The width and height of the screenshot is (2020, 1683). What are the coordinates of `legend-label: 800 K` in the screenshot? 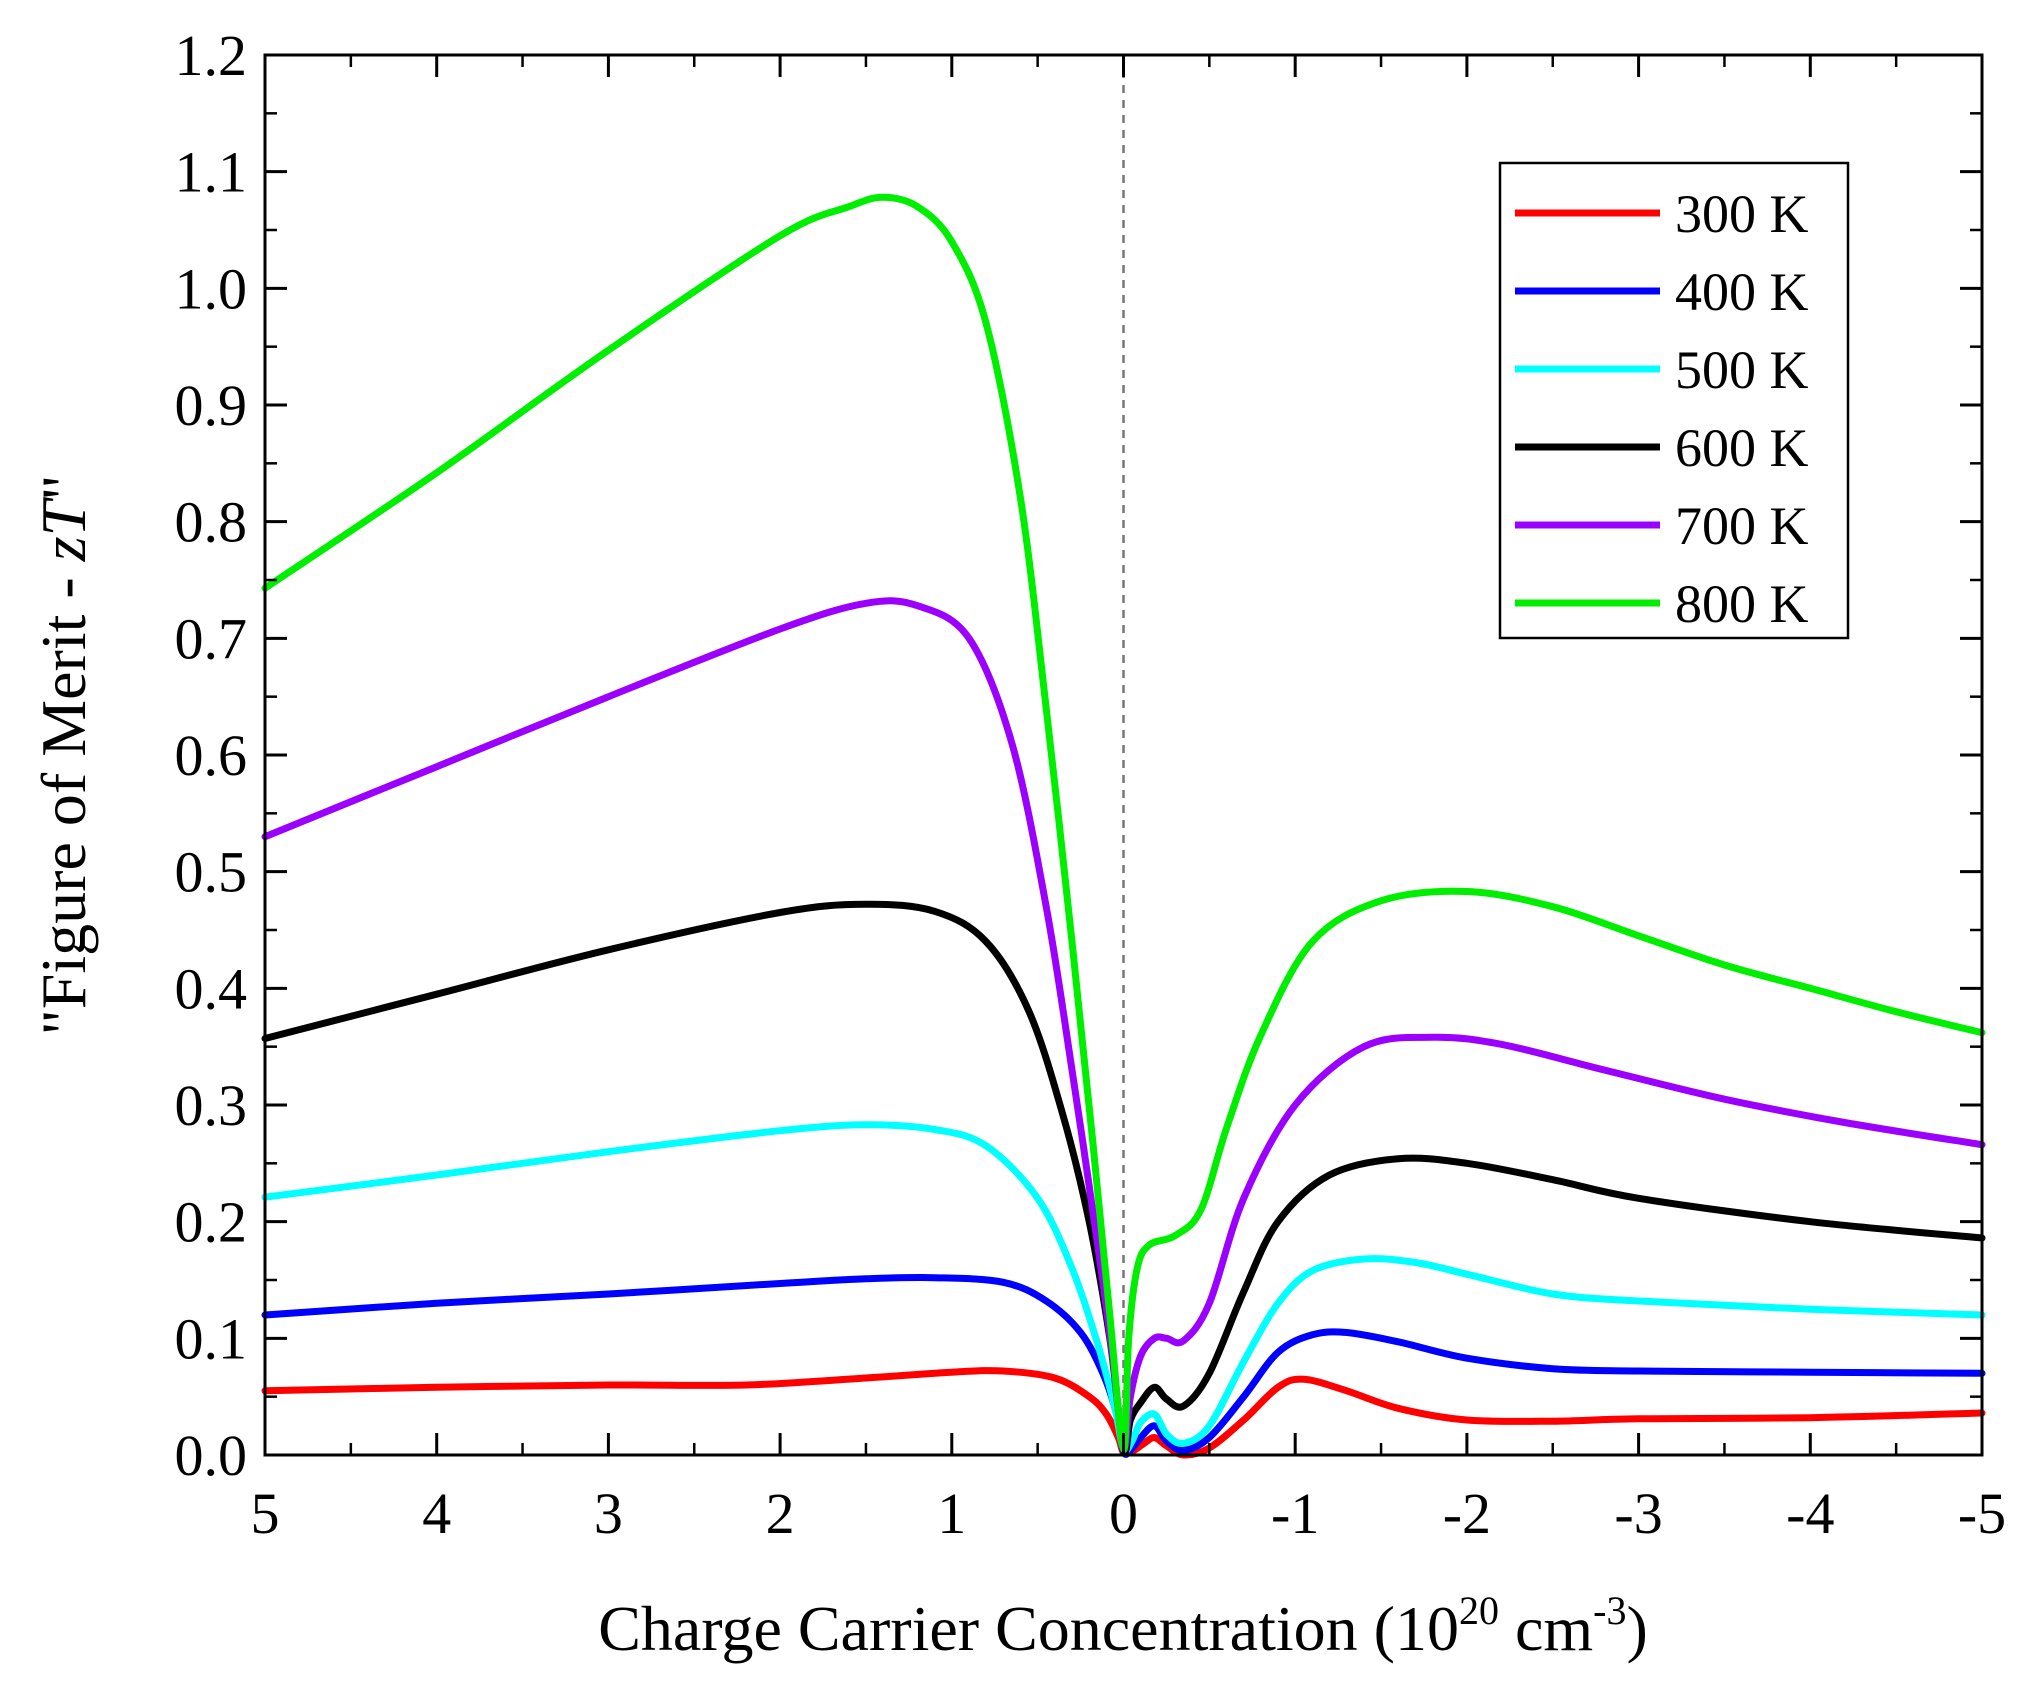 It's located at (1742, 604).